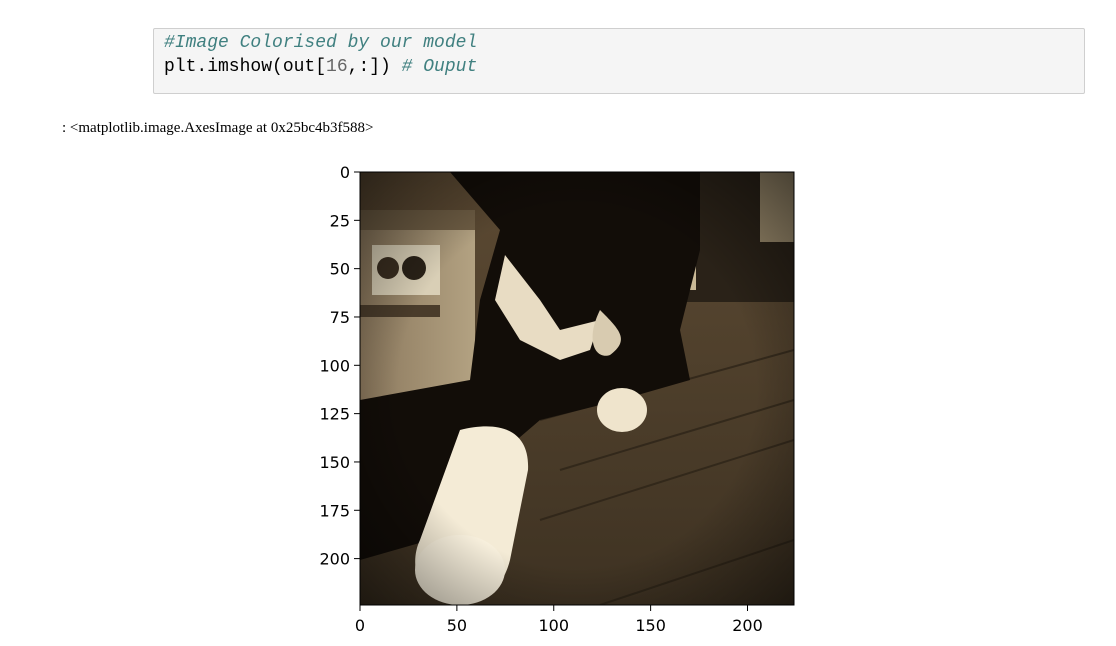 The image size is (1116, 646). Describe the element at coordinates (340, 269) in the screenshot. I see `y-tick-label: 50` at that location.